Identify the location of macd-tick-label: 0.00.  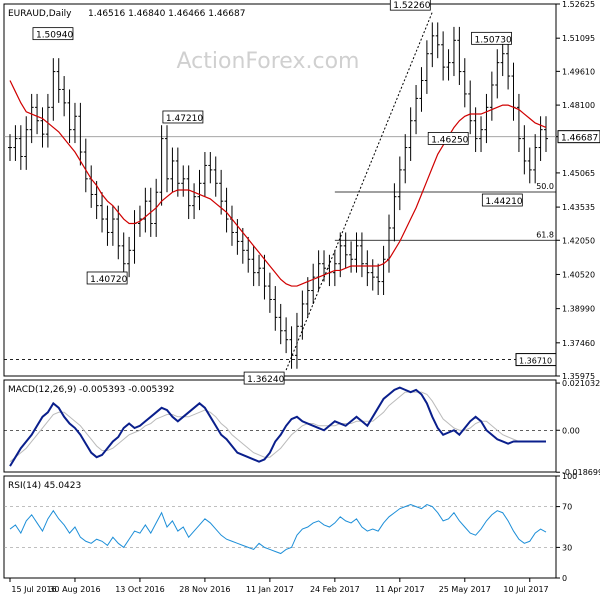
(571, 430).